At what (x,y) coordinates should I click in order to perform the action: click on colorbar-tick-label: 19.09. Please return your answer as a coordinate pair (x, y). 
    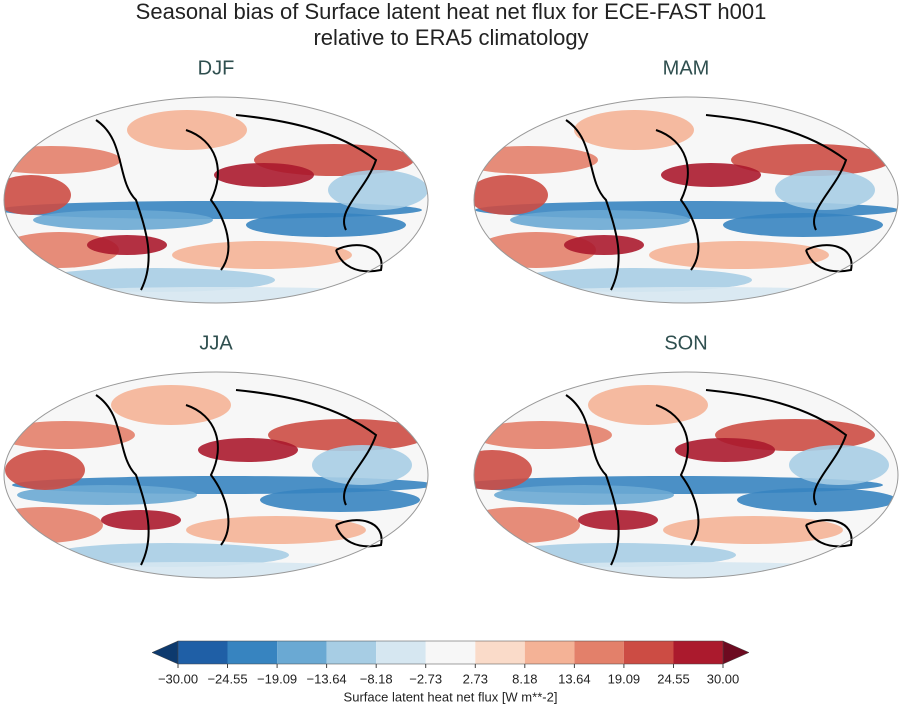
    Looking at the image, I should click on (624, 678).